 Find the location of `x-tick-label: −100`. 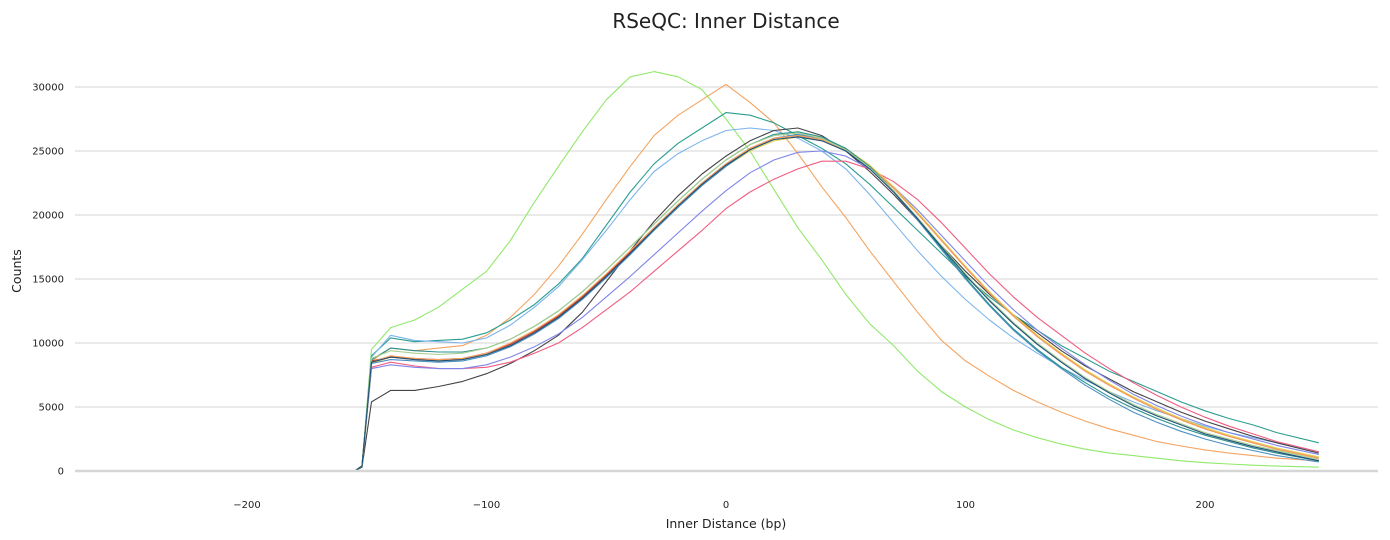

x-tick-label: −100 is located at coordinates (486, 505).